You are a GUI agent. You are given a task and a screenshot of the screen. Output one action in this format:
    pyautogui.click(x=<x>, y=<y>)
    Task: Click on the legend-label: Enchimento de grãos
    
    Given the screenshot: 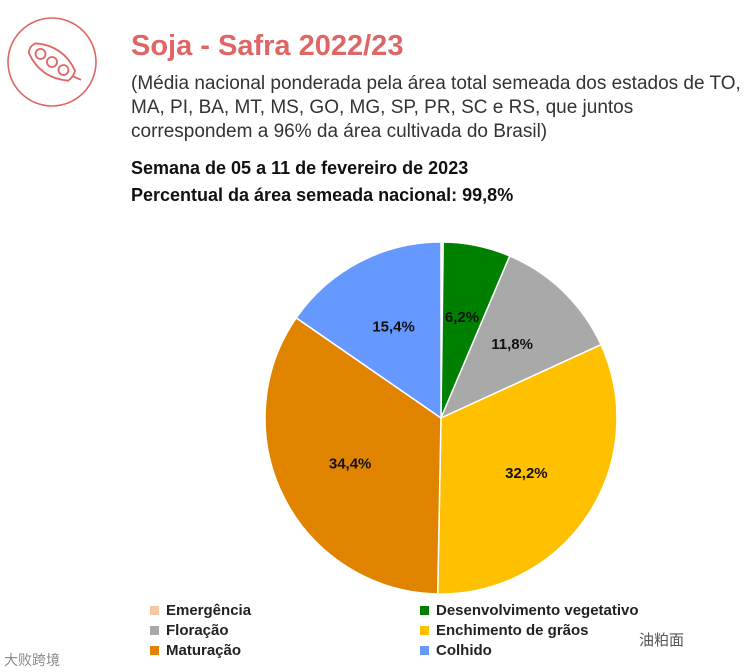 What is the action you would take?
    pyautogui.click(x=512, y=630)
    